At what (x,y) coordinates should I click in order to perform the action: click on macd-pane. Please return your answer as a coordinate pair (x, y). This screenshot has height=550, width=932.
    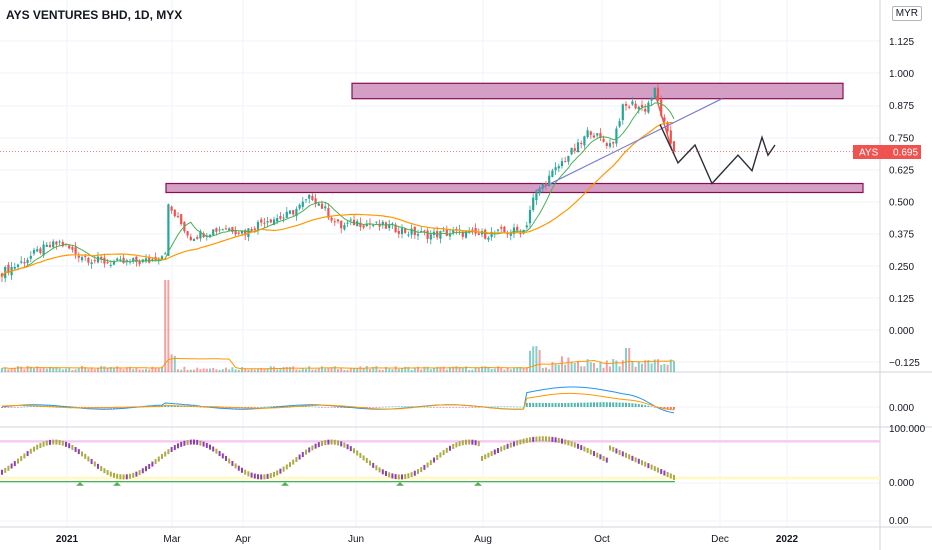
    Looking at the image, I should click on (338, 400).